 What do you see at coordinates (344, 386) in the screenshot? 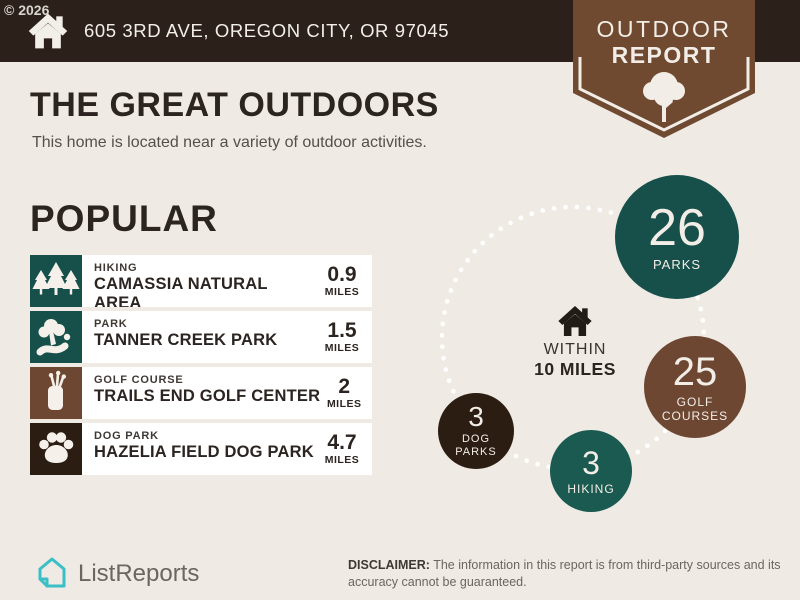
I see `item-distance: 2` at bounding box center [344, 386].